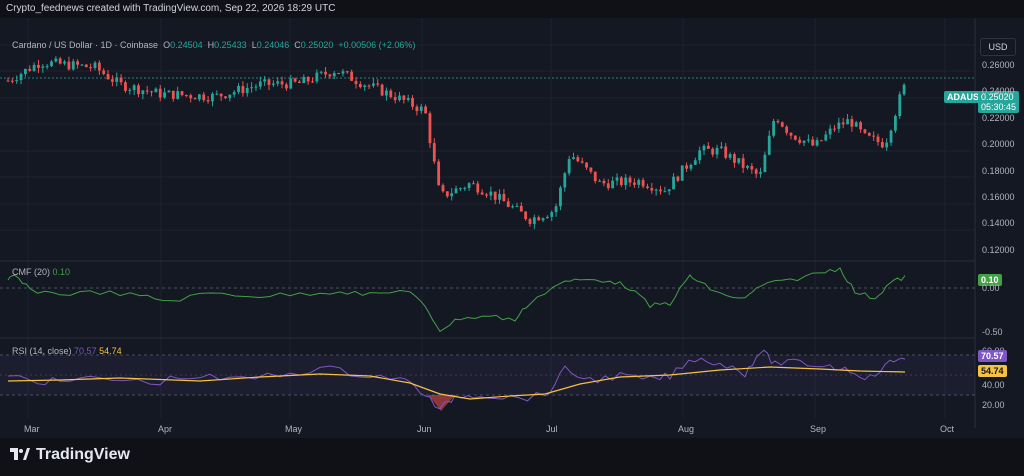  I want to click on currency-button: USD, so click(998, 47).